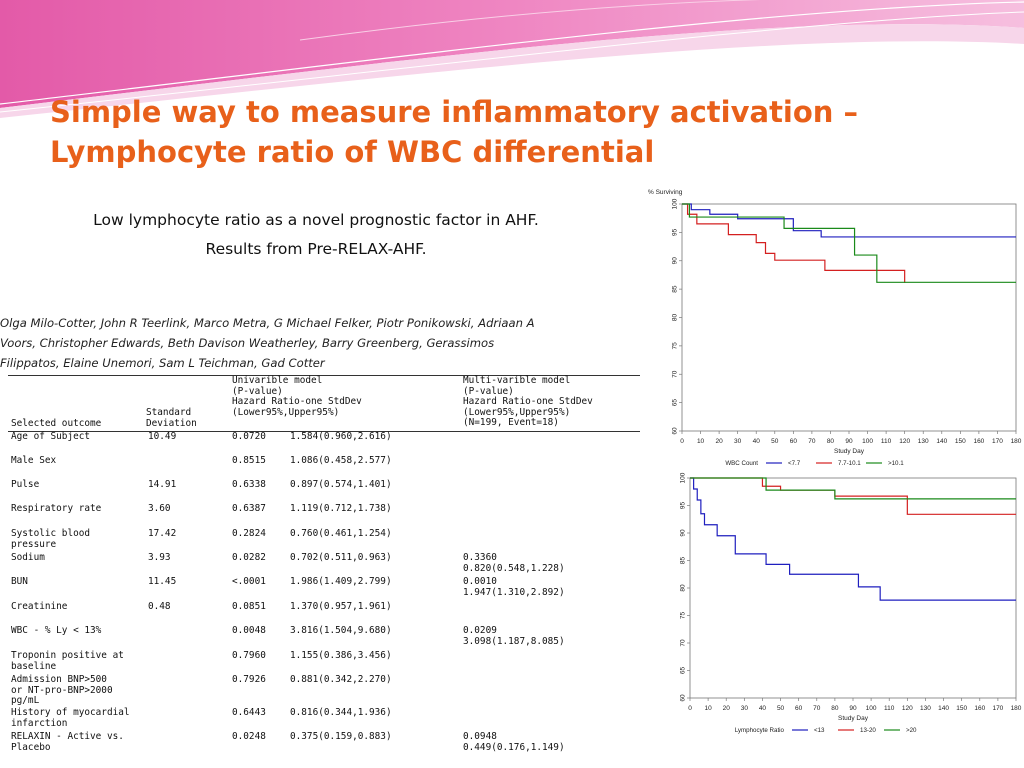 This screenshot has width=1024, height=768. Describe the element at coordinates (817, 708) in the screenshot. I see `x-tick-label: 70` at that location.